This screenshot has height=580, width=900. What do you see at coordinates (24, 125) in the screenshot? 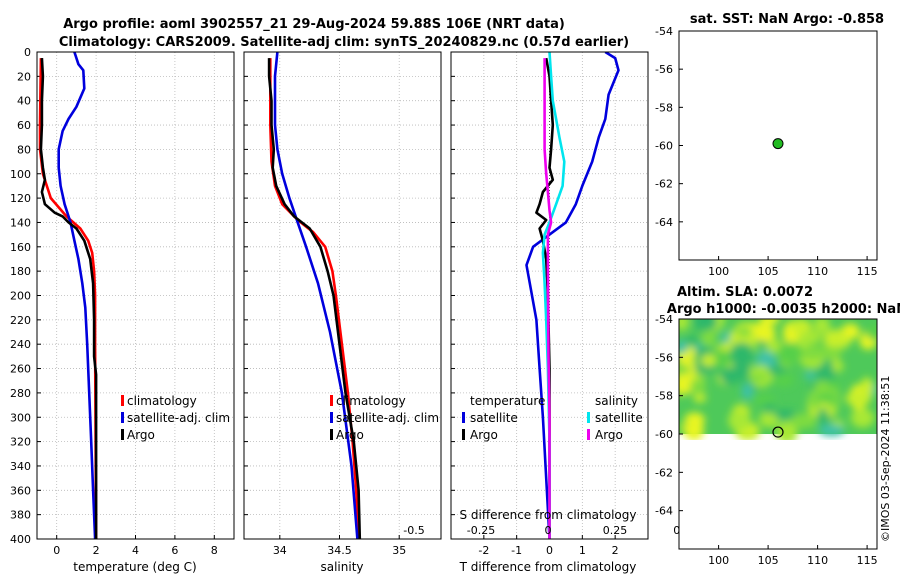
I see `y-tick-label: 60` at bounding box center [24, 125].